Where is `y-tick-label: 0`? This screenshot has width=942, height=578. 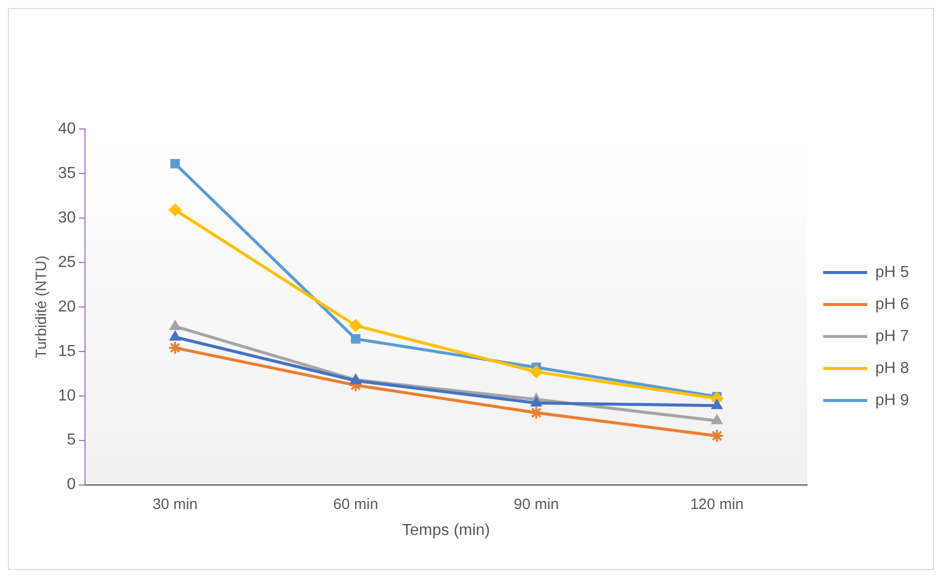 y-tick-label: 0 is located at coordinates (71, 485).